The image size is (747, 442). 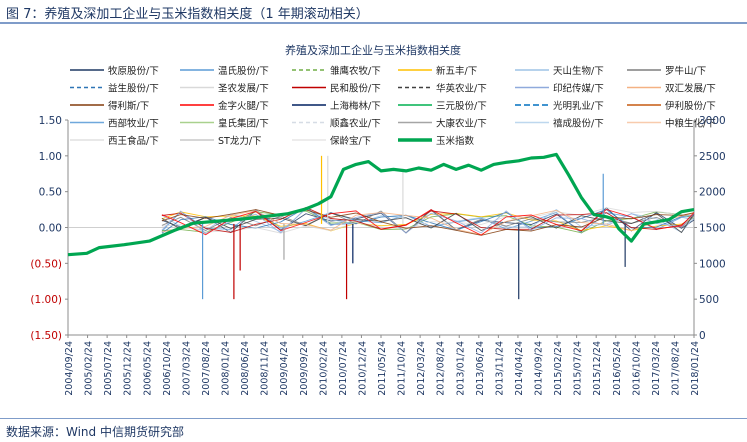 I want to click on legend-label: 双汇发展/下, so click(x=690, y=89).